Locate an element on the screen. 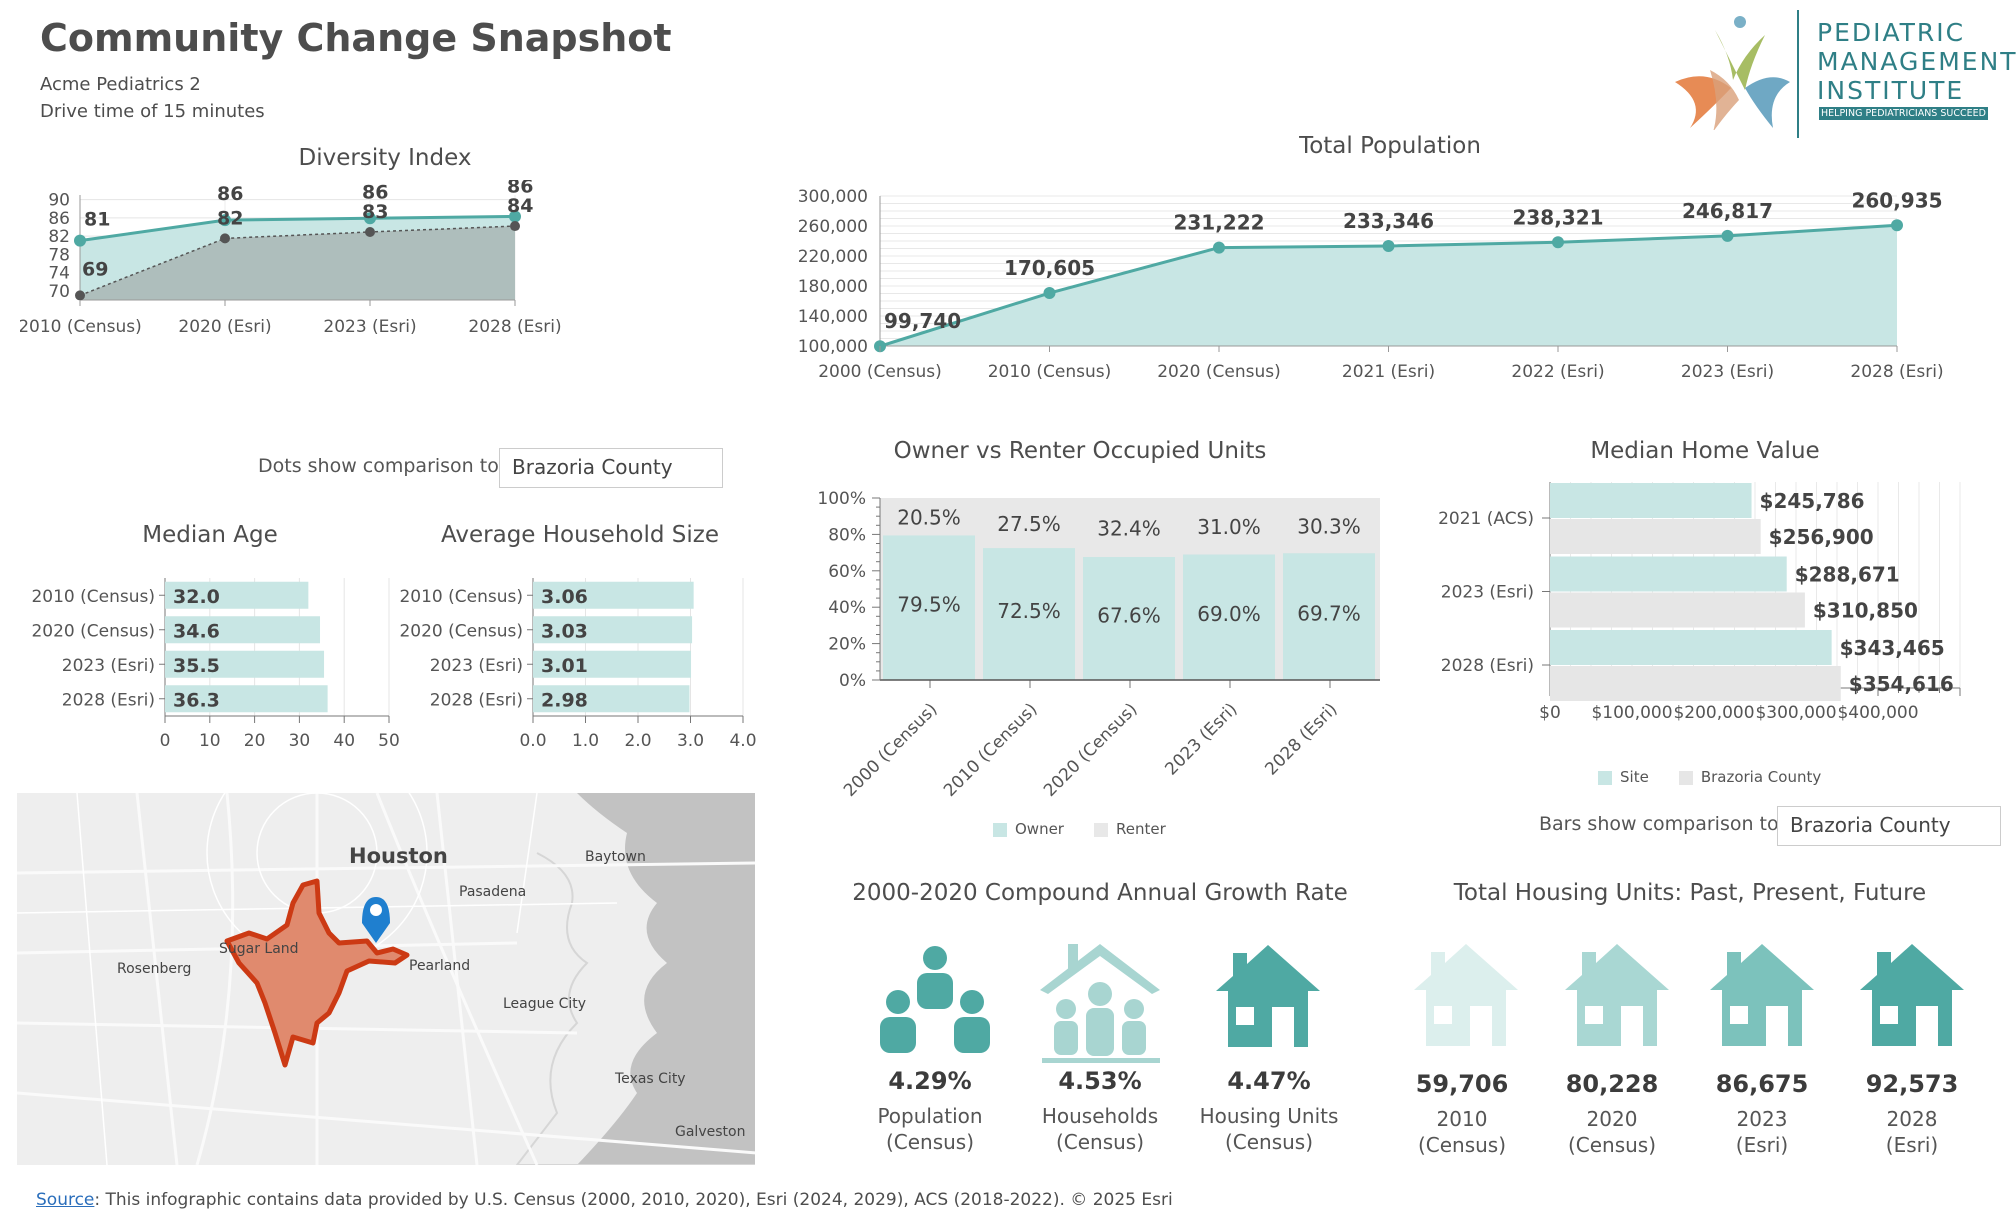  population-data-label: 170,605 is located at coordinates (1049, 268).